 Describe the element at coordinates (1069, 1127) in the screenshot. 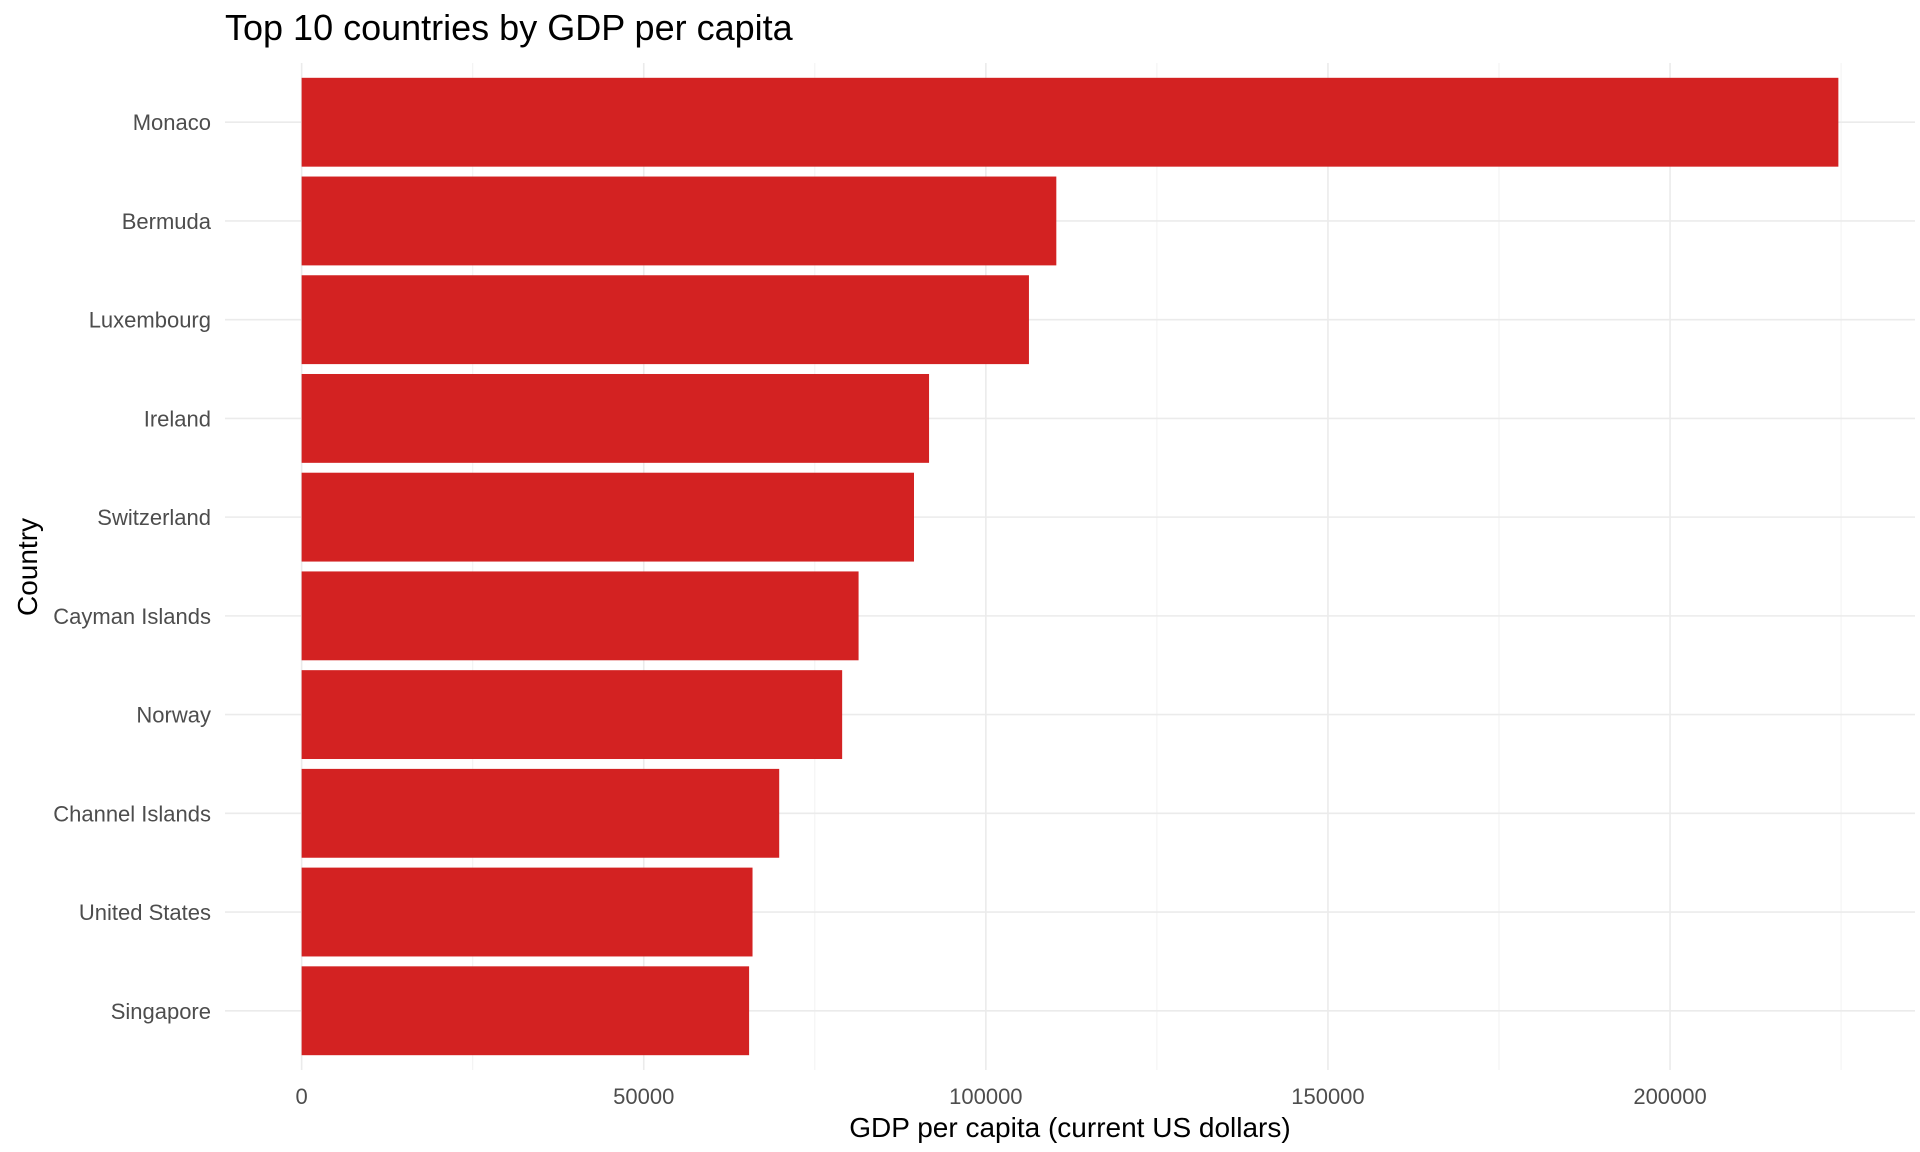

I see `x-axis-title: GDP per capita (current US dollars)` at that location.